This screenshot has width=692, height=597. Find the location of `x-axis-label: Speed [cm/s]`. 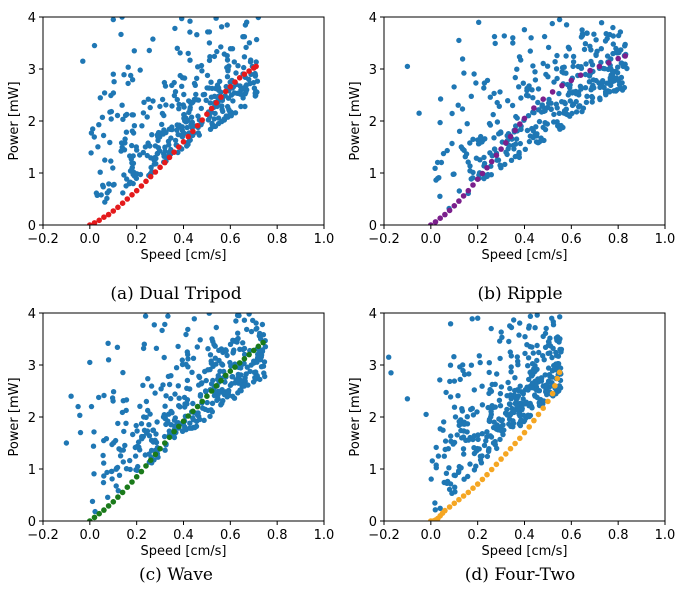

x-axis-label: Speed [cm/s] is located at coordinates (525, 255).